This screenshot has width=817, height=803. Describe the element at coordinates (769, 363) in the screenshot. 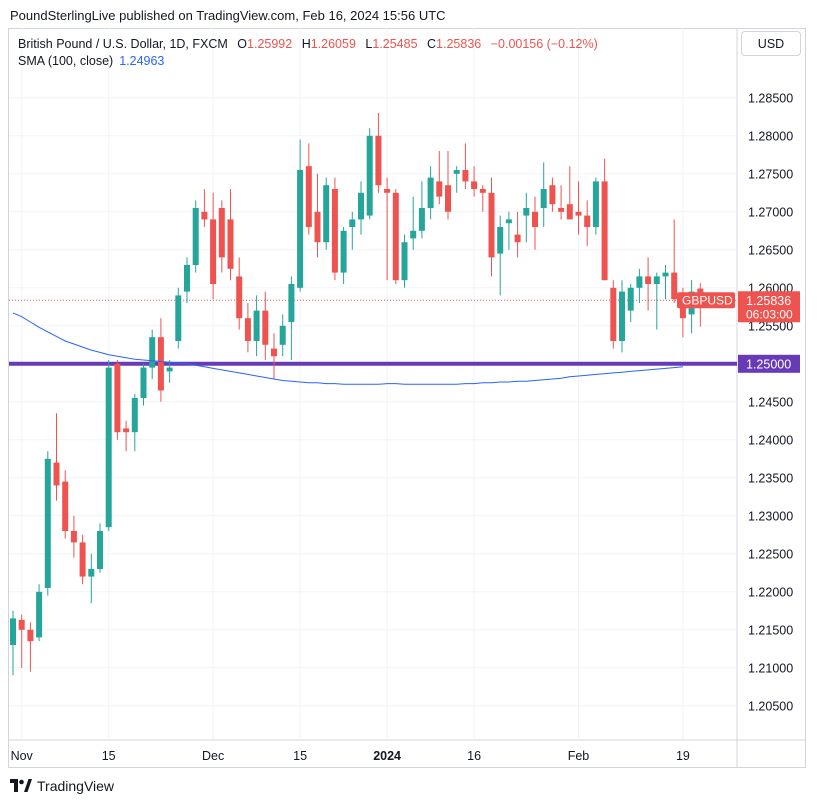

I see `level-price-tag: 1.25000` at that location.